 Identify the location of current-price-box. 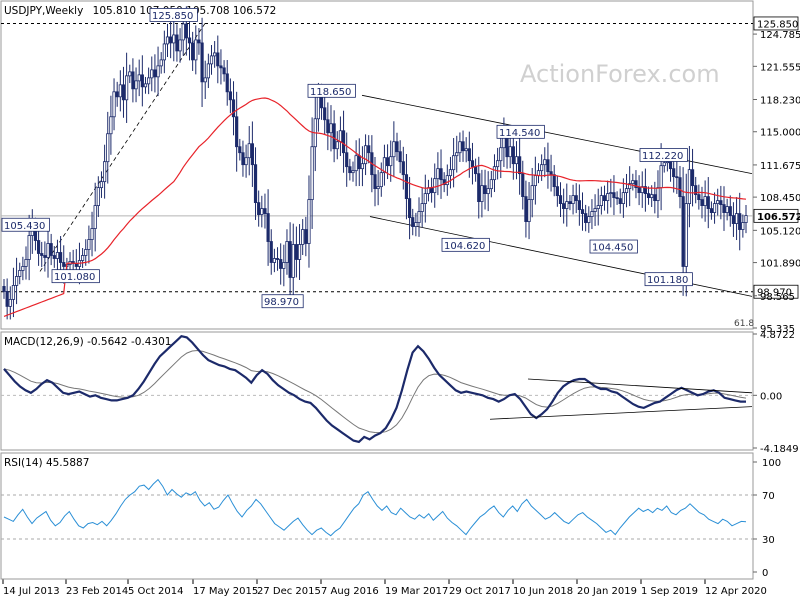
(776, 215).